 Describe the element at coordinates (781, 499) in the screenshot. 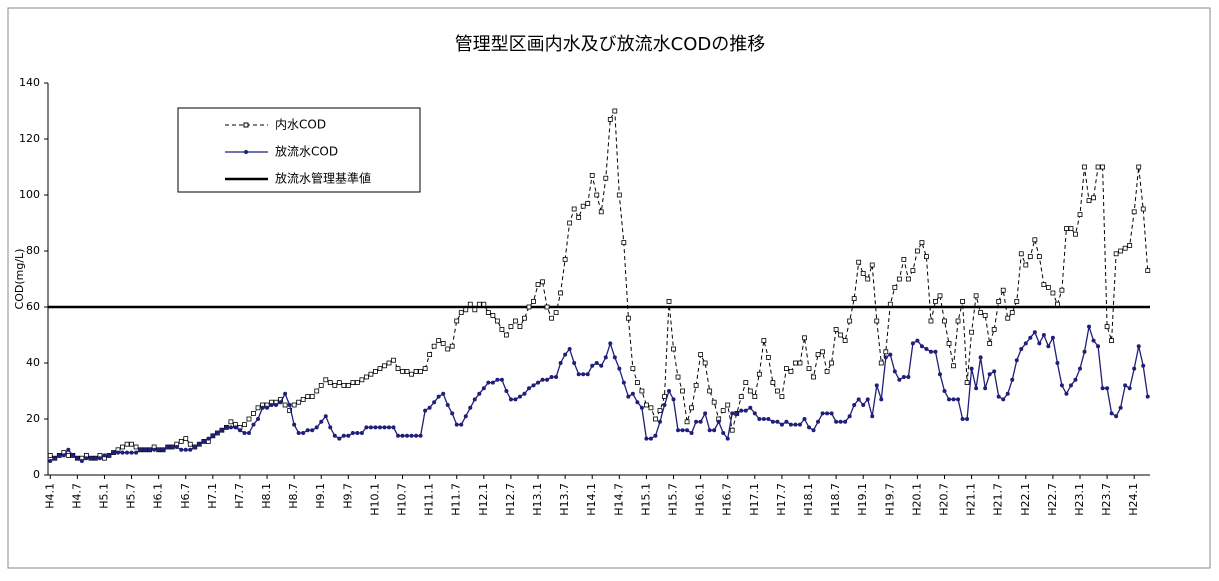

I see `x-tick-label: H17.7` at that location.